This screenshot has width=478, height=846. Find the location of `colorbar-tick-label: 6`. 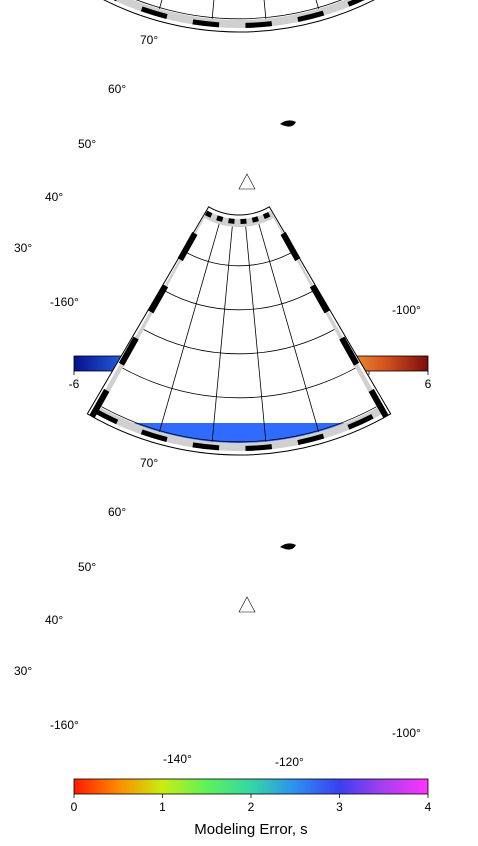

colorbar-tick-label: 6 is located at coordinates (428, 384).